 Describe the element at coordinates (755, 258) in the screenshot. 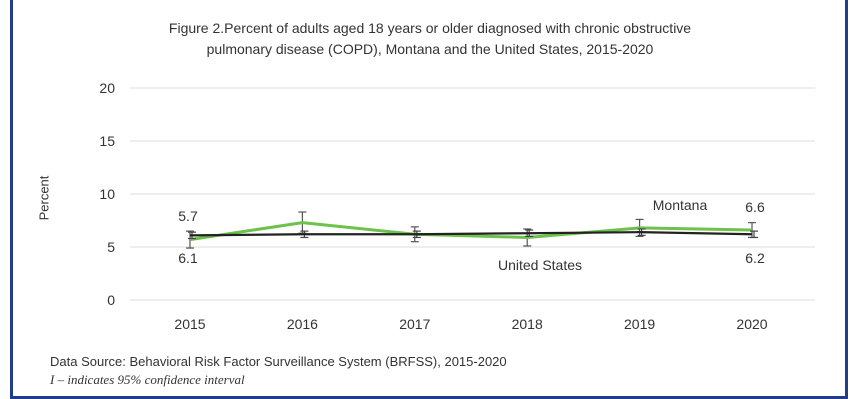

I see `data-label-us-2020: 6.2` at that location.